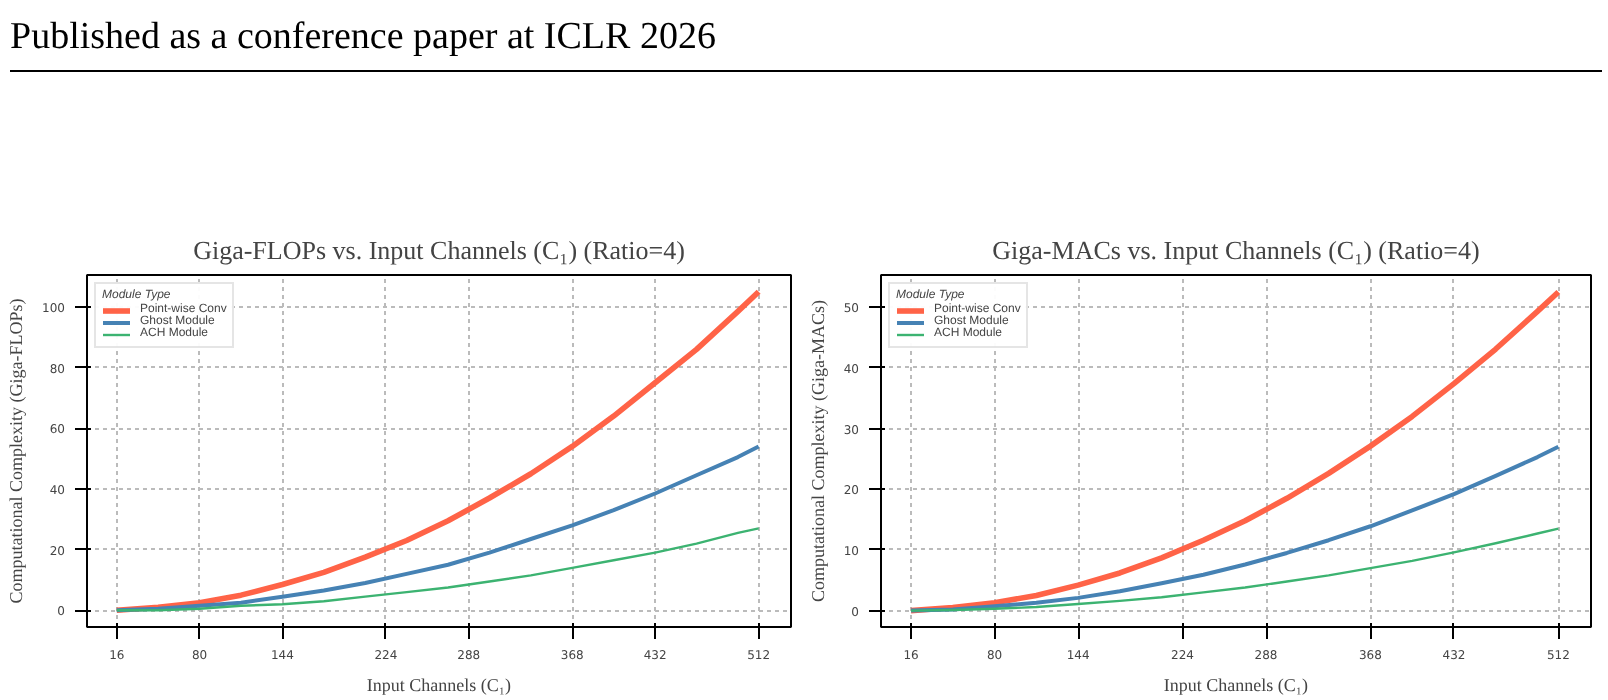 The image size is (1608, 700). Describe the element at coordinates (817, 450) in the screenshot. I see `y-axis-title: Computational Complexity (Giga-MACs)` at that location.